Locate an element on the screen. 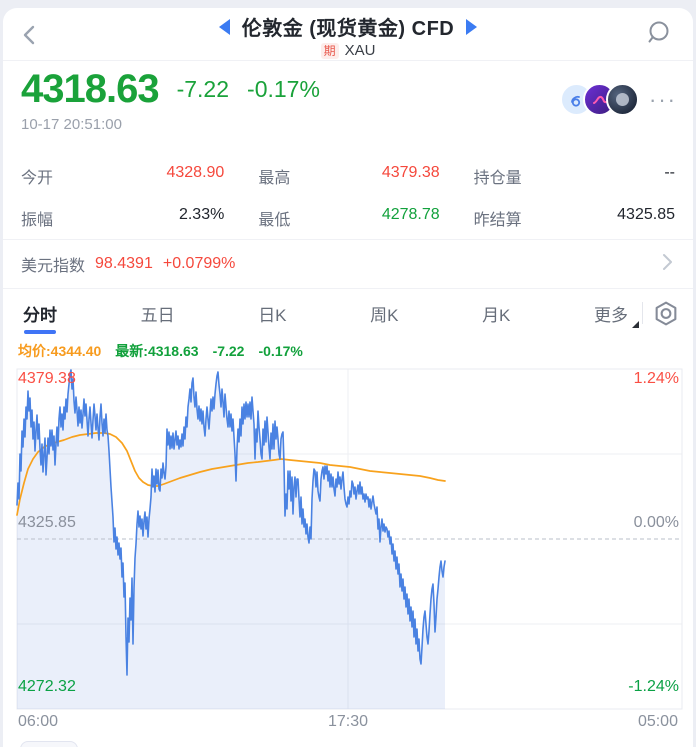 This screenshot has width=696, height=747. weibo-glyph-icon is located at coordinates (575, 101).